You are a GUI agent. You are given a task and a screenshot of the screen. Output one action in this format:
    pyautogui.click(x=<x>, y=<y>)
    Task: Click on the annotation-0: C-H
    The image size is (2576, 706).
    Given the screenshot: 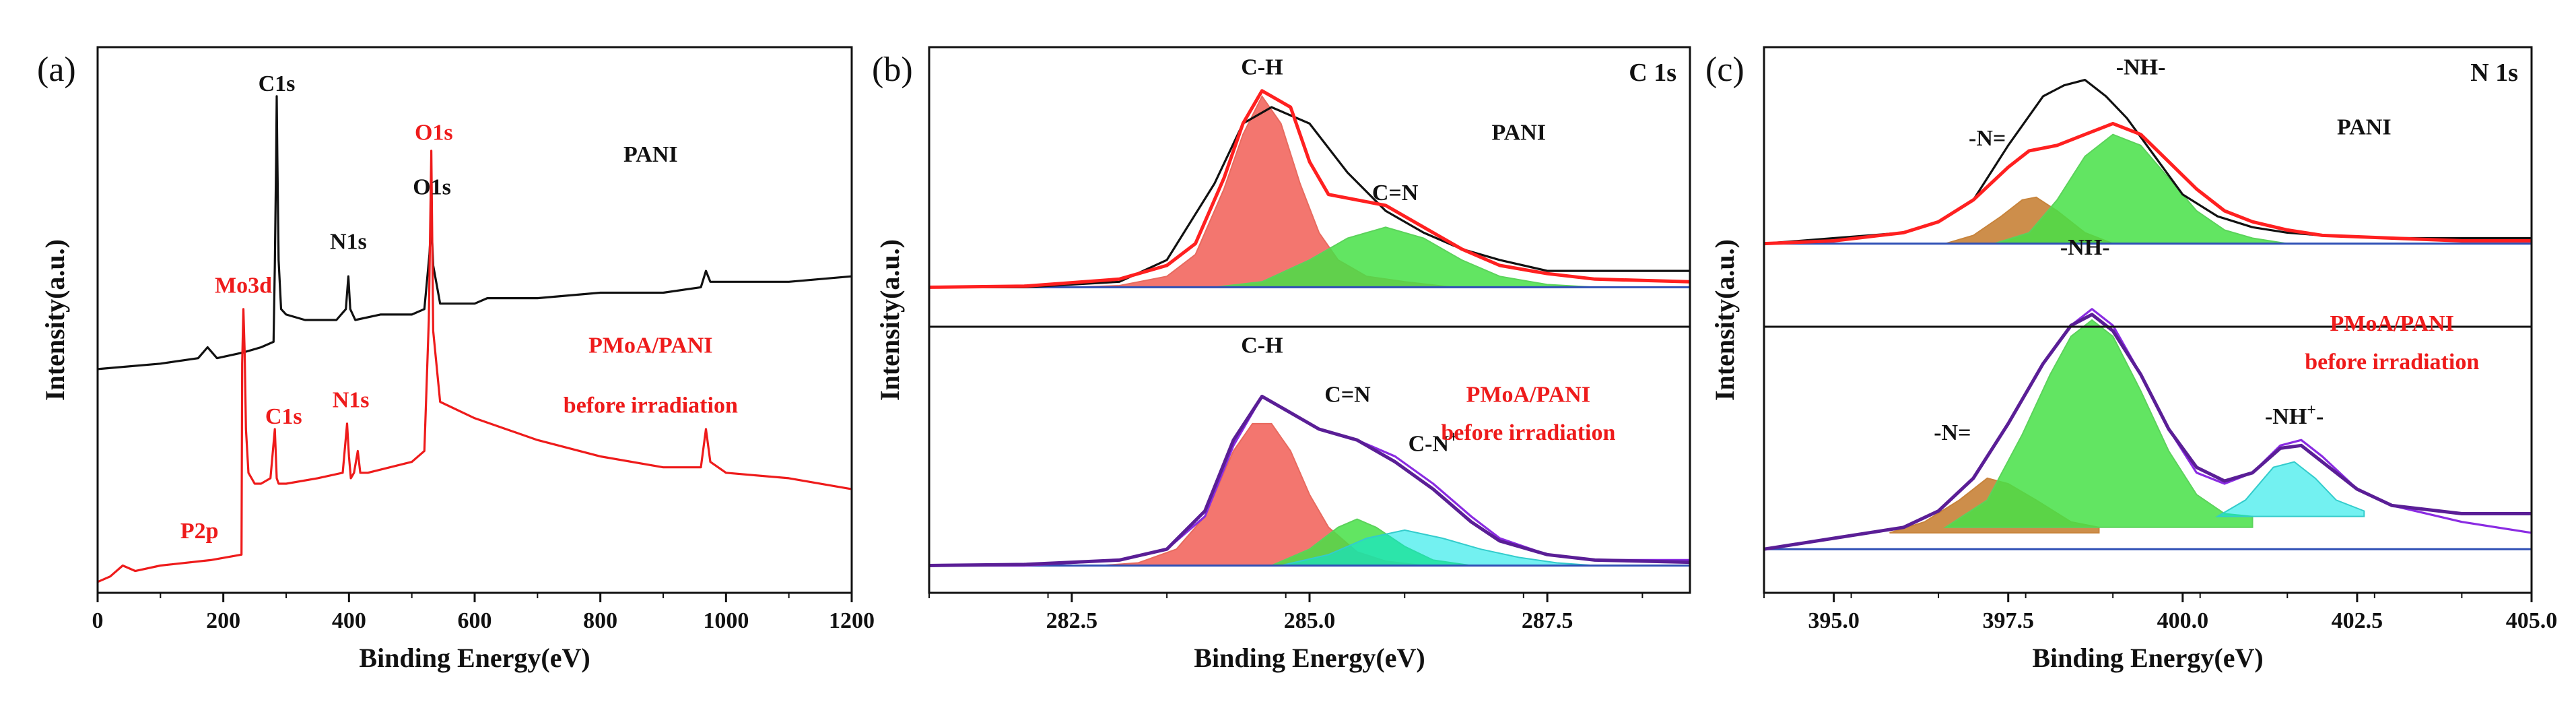 What is the action you would take?
    pyautogui.click(x=1262, y=67)
    